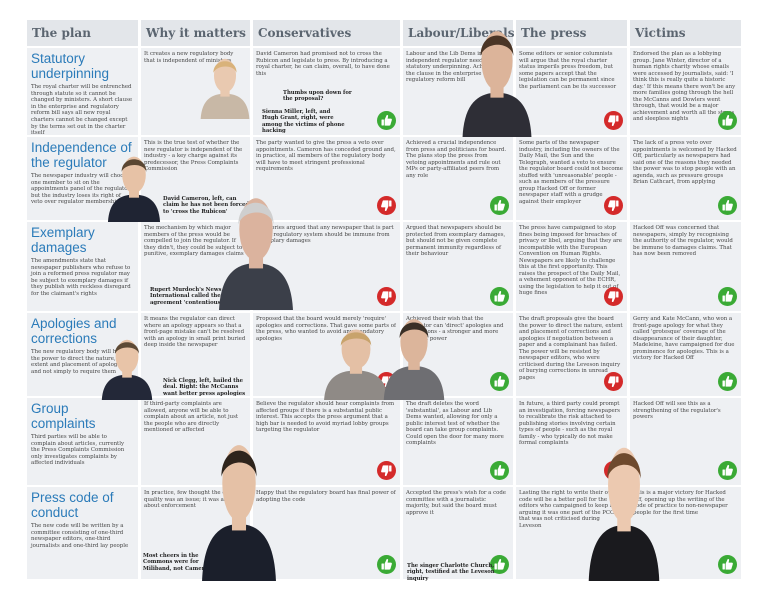 The image size is (768, 603). I want to click on row-title: Group complaints, so click(63, 416).